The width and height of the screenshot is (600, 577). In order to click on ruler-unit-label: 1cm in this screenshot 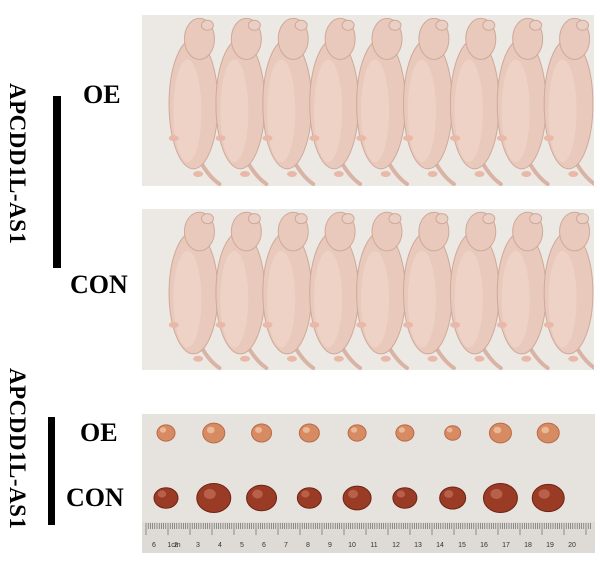, I will do `click(173, 545)`.